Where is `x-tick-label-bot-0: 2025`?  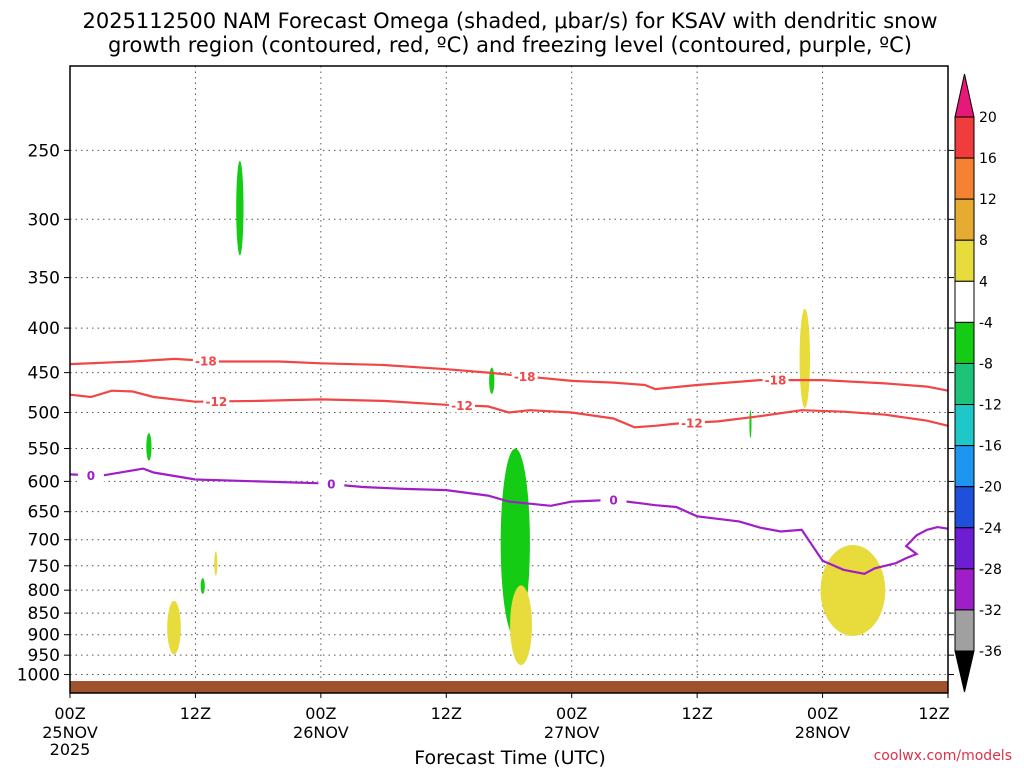
x-tick-label-bot-0: 2025 is located at coordinates (70, 749).